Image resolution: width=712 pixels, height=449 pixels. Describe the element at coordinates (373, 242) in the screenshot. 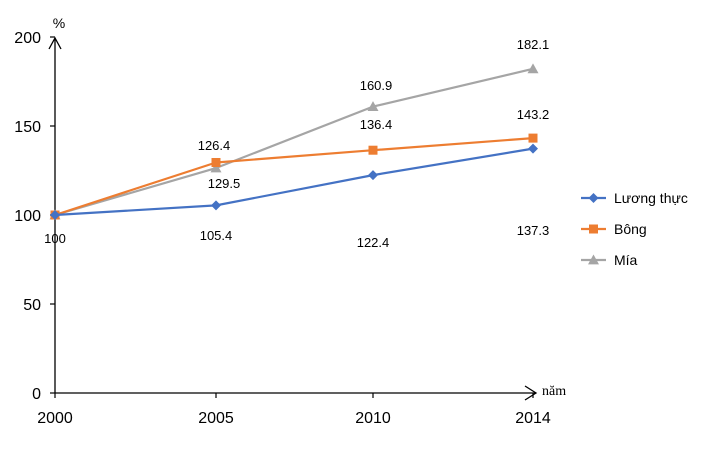

I see `data-label: 122.4` at that location.